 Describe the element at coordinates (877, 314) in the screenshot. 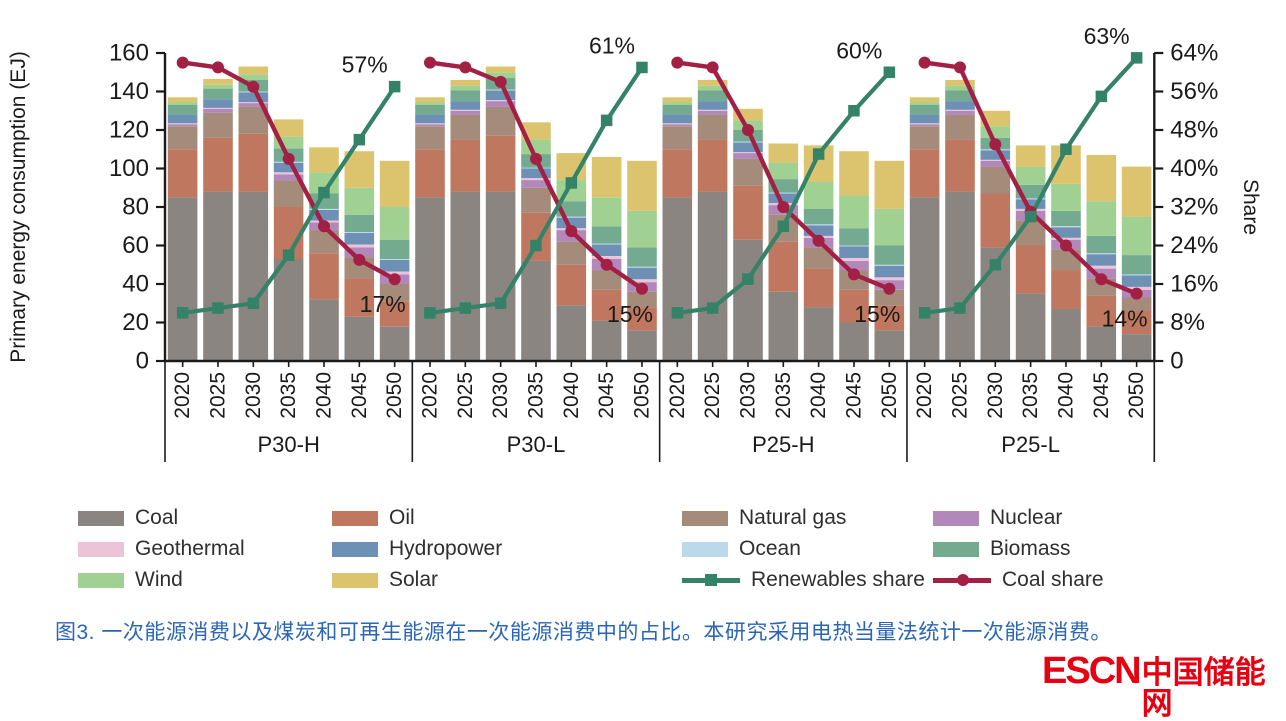

I see `coal-share-end-label: 15%` at that location.